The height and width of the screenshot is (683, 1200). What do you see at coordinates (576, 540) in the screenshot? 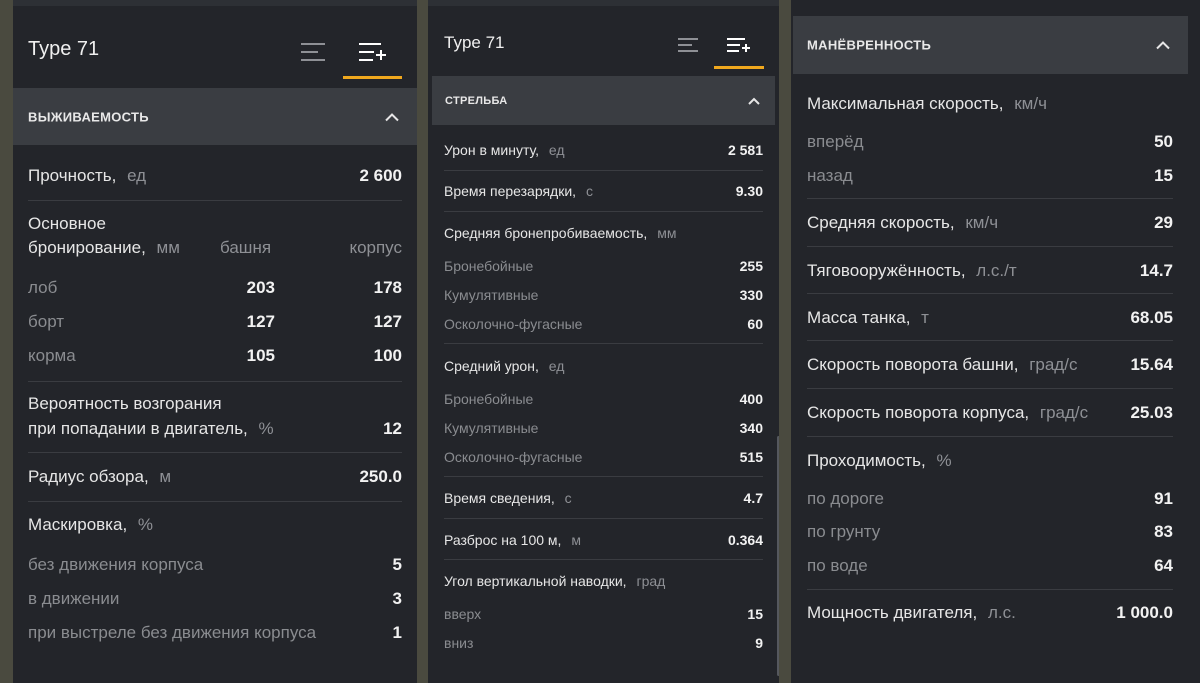
I see `stat-unit: м` at bounding box center [576, 540].